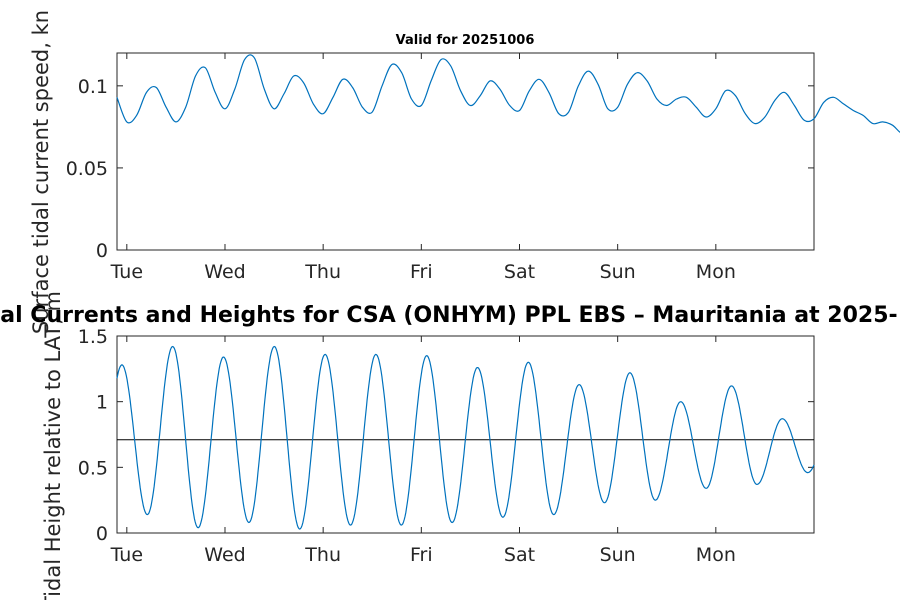 The width and height of the screenshot is (900, 600). Describe the element at coordinates (93, 468) in the screenshot. I see `y-tick-label: 0.5` at that location.